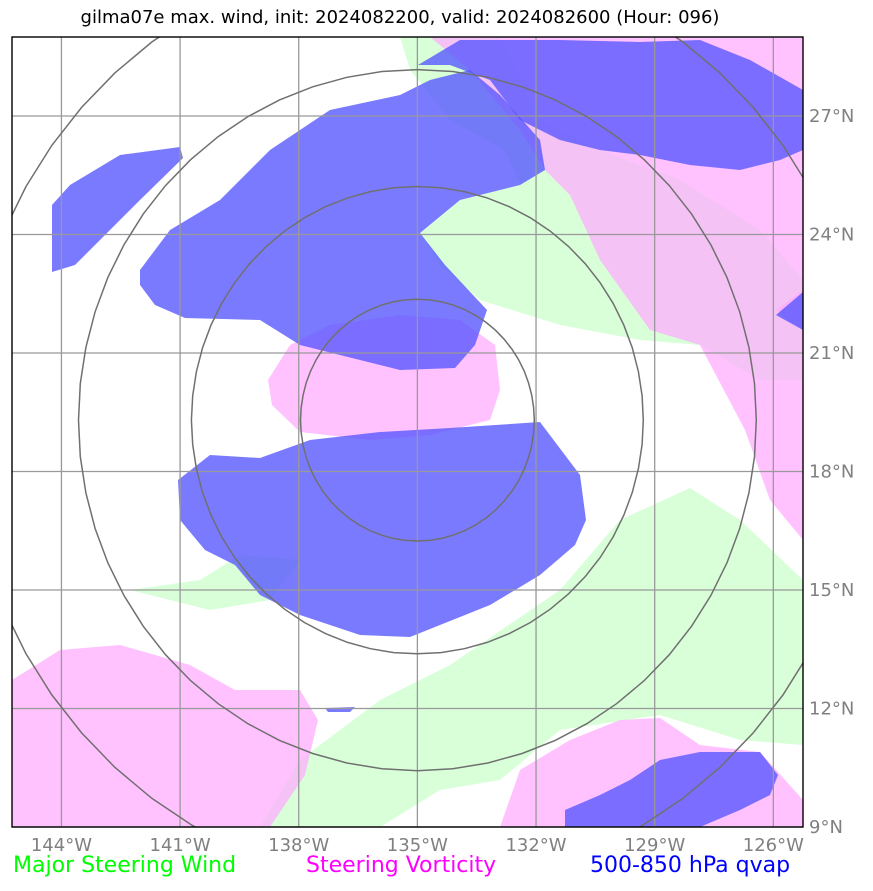  I want to click on qvap-region-southeast, so click(671, 789).